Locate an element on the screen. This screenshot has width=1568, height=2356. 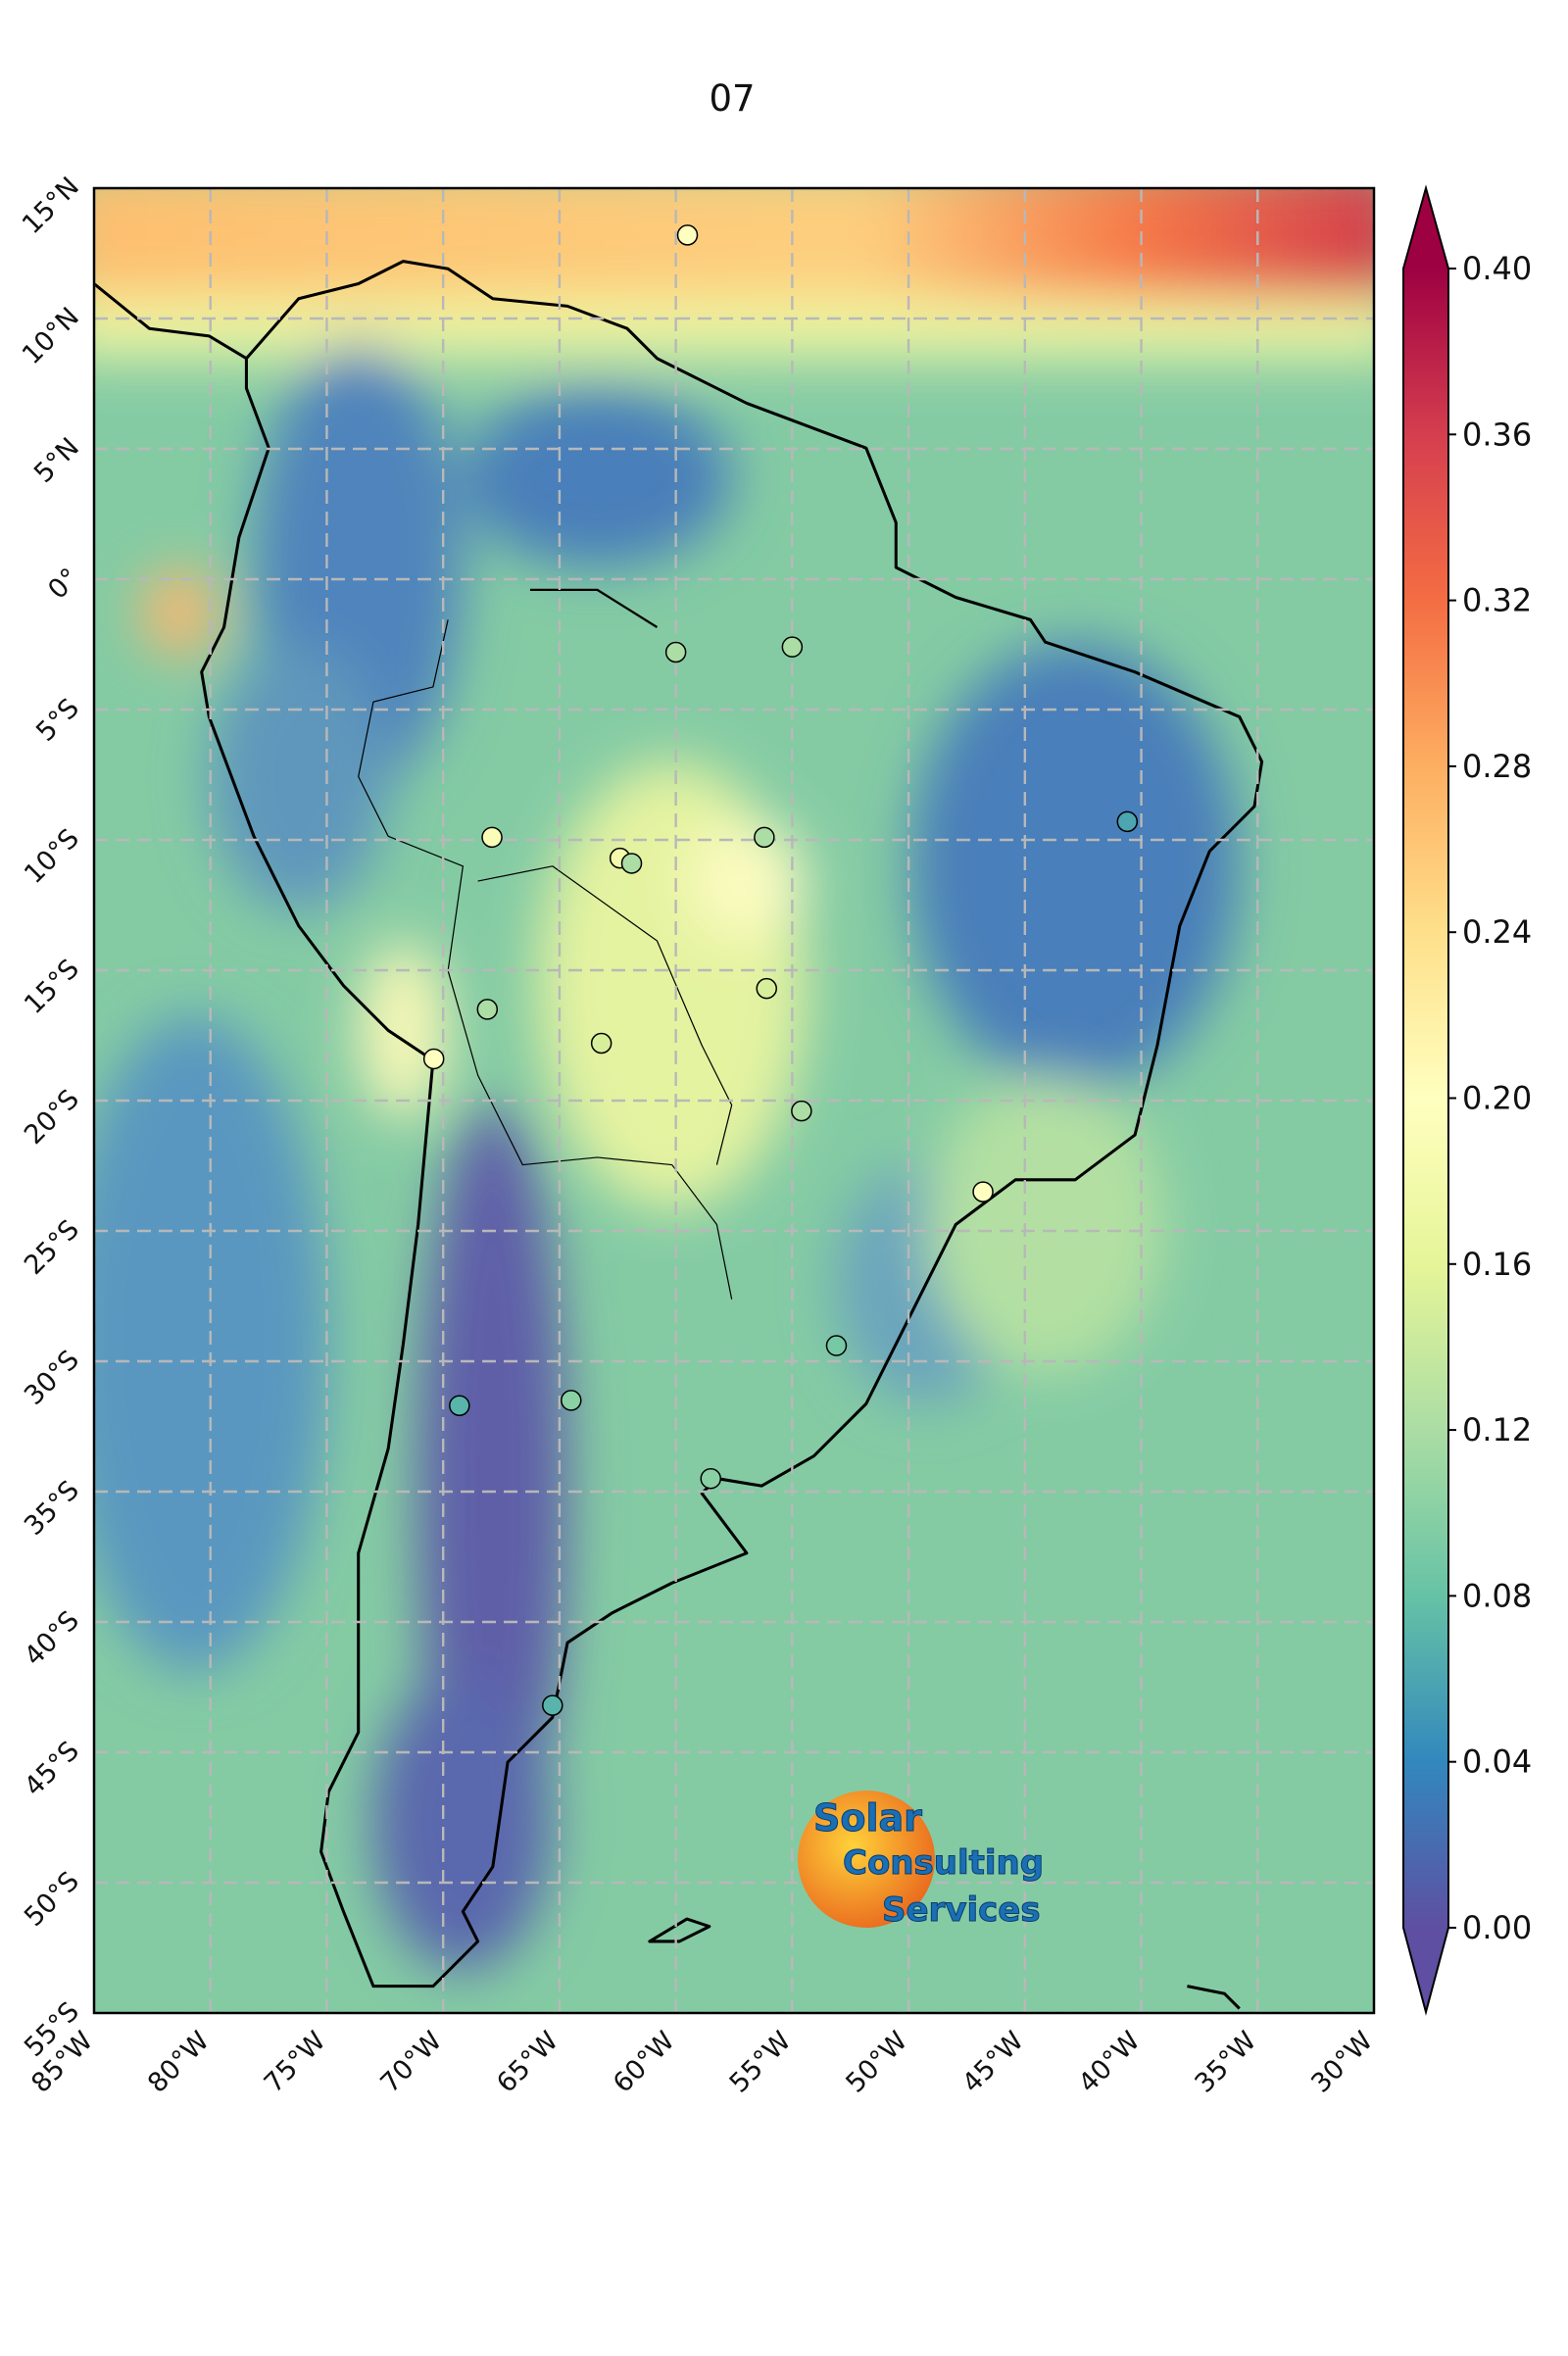
colorbar-tick-label: 0.12 is located at coordinates (1497, 1429).